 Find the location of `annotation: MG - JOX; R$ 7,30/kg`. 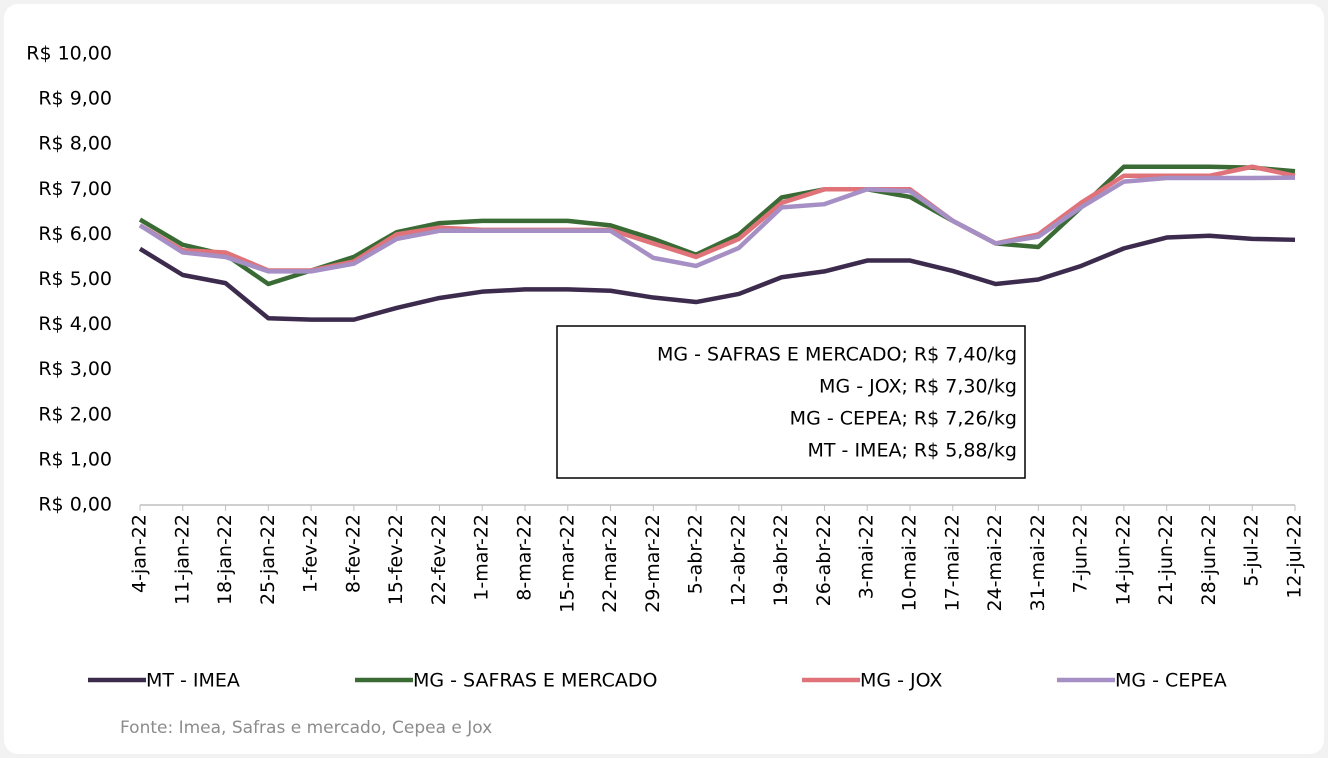

annotation: MG - JOX; R$ 7,30/kg is located at coordinates (918, 387).